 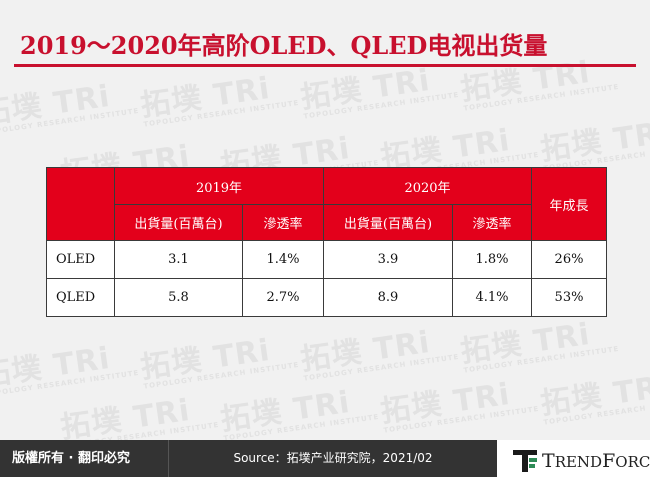 What do you see at coordinates (80, 259) in the screenshot?
I see `row-label: OLED` at bounding box center [80, 259].